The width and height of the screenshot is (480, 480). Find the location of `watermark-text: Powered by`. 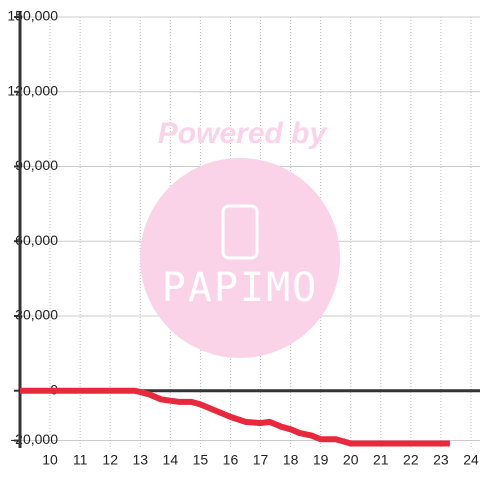

watermark-text: Powered by is located at coordinates (243, 133).